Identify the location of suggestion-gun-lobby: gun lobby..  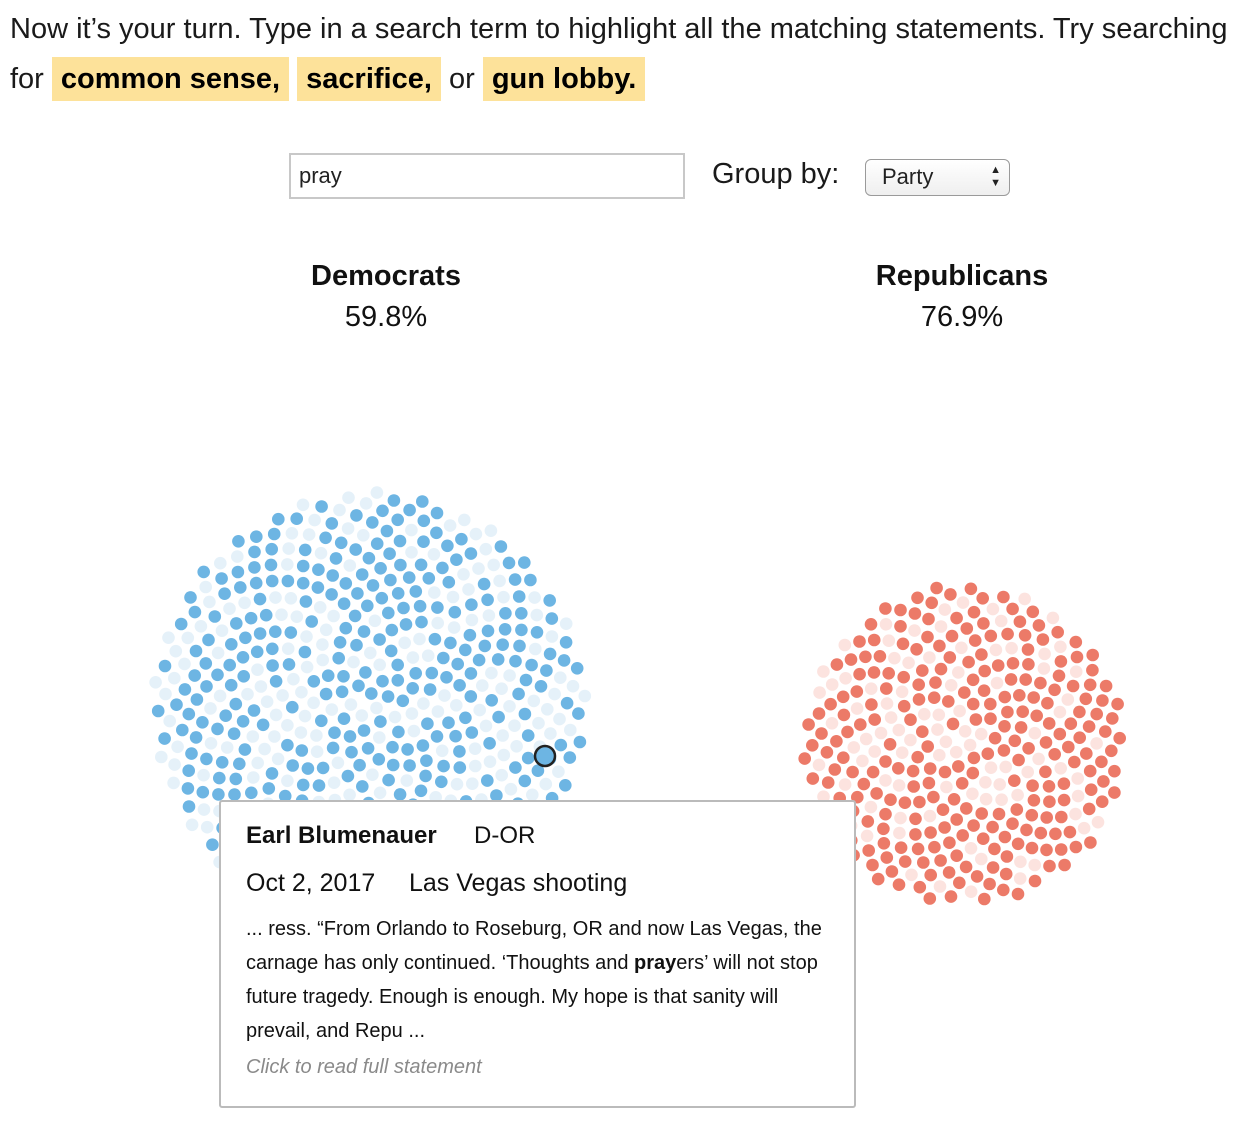
(564, 79).